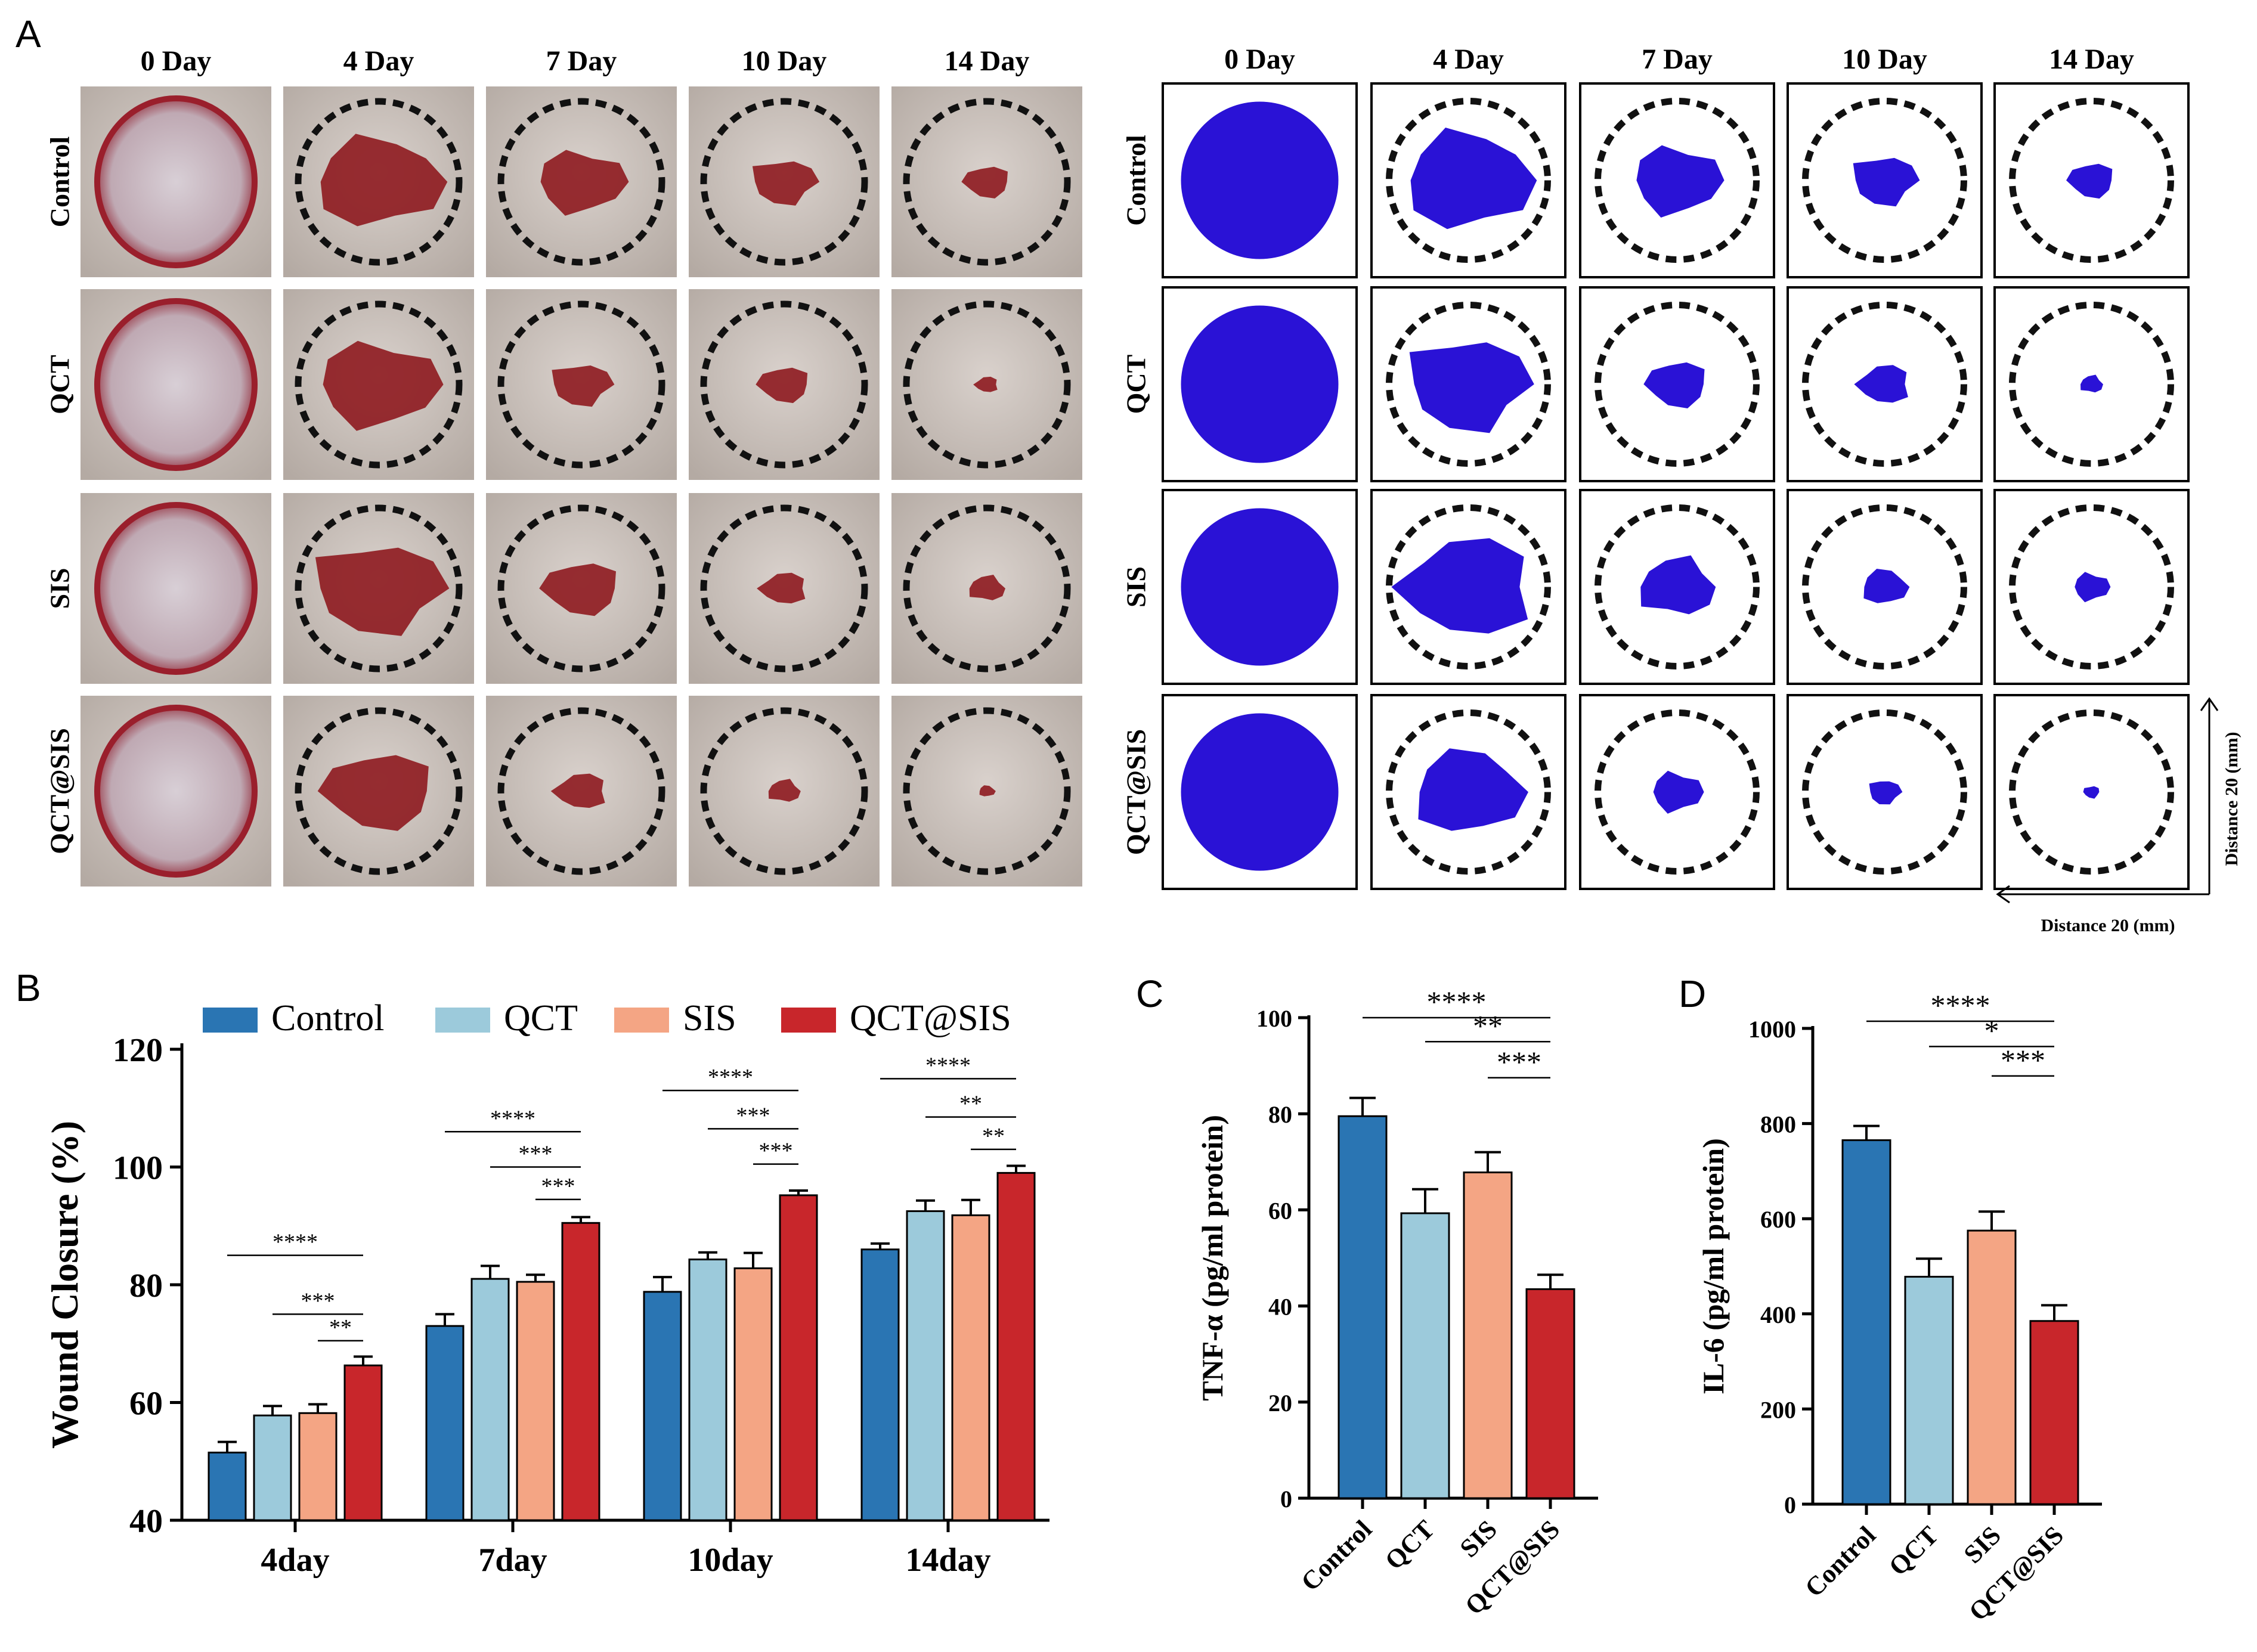 This screenshot has height=1652, width=2257. What do you see at coordinates (1677, 59) in the screenshot?
I see `trace-day-header: 7 Day` at bounding box center [1677, 59].